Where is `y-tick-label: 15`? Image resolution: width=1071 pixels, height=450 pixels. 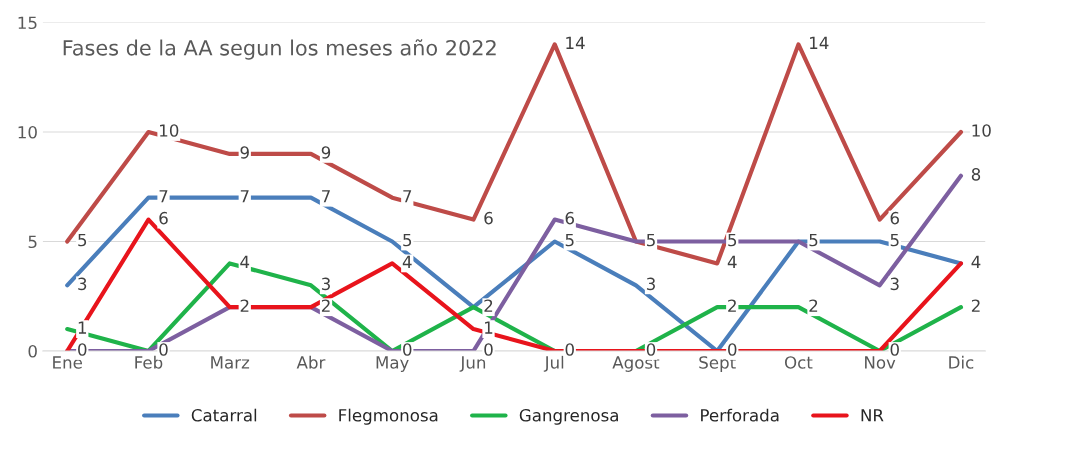
y-tick-label: 15 is located at coordinates (27, 23).